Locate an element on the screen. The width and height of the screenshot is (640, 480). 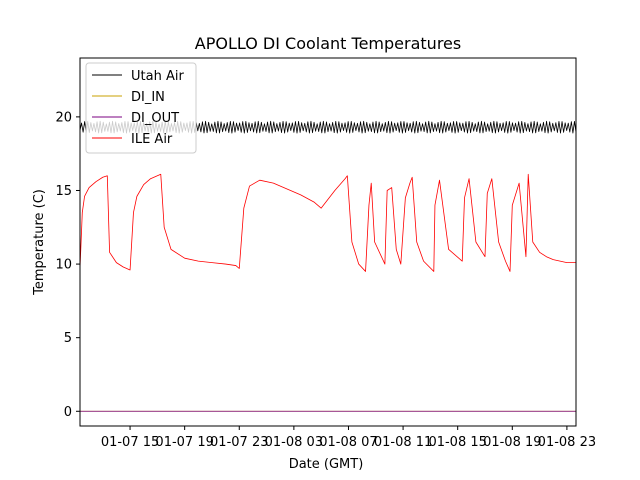
legend-label: Utah Air is located at coordinates (157, 76).